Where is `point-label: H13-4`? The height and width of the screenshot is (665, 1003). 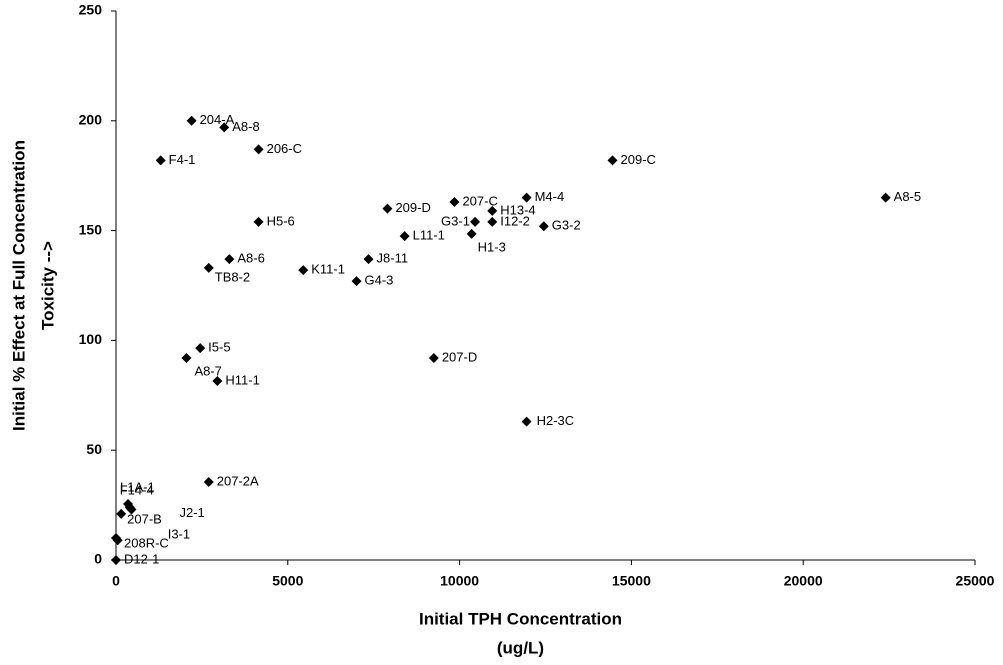 point-label: H13-4 is located at coordinates (517, 209).